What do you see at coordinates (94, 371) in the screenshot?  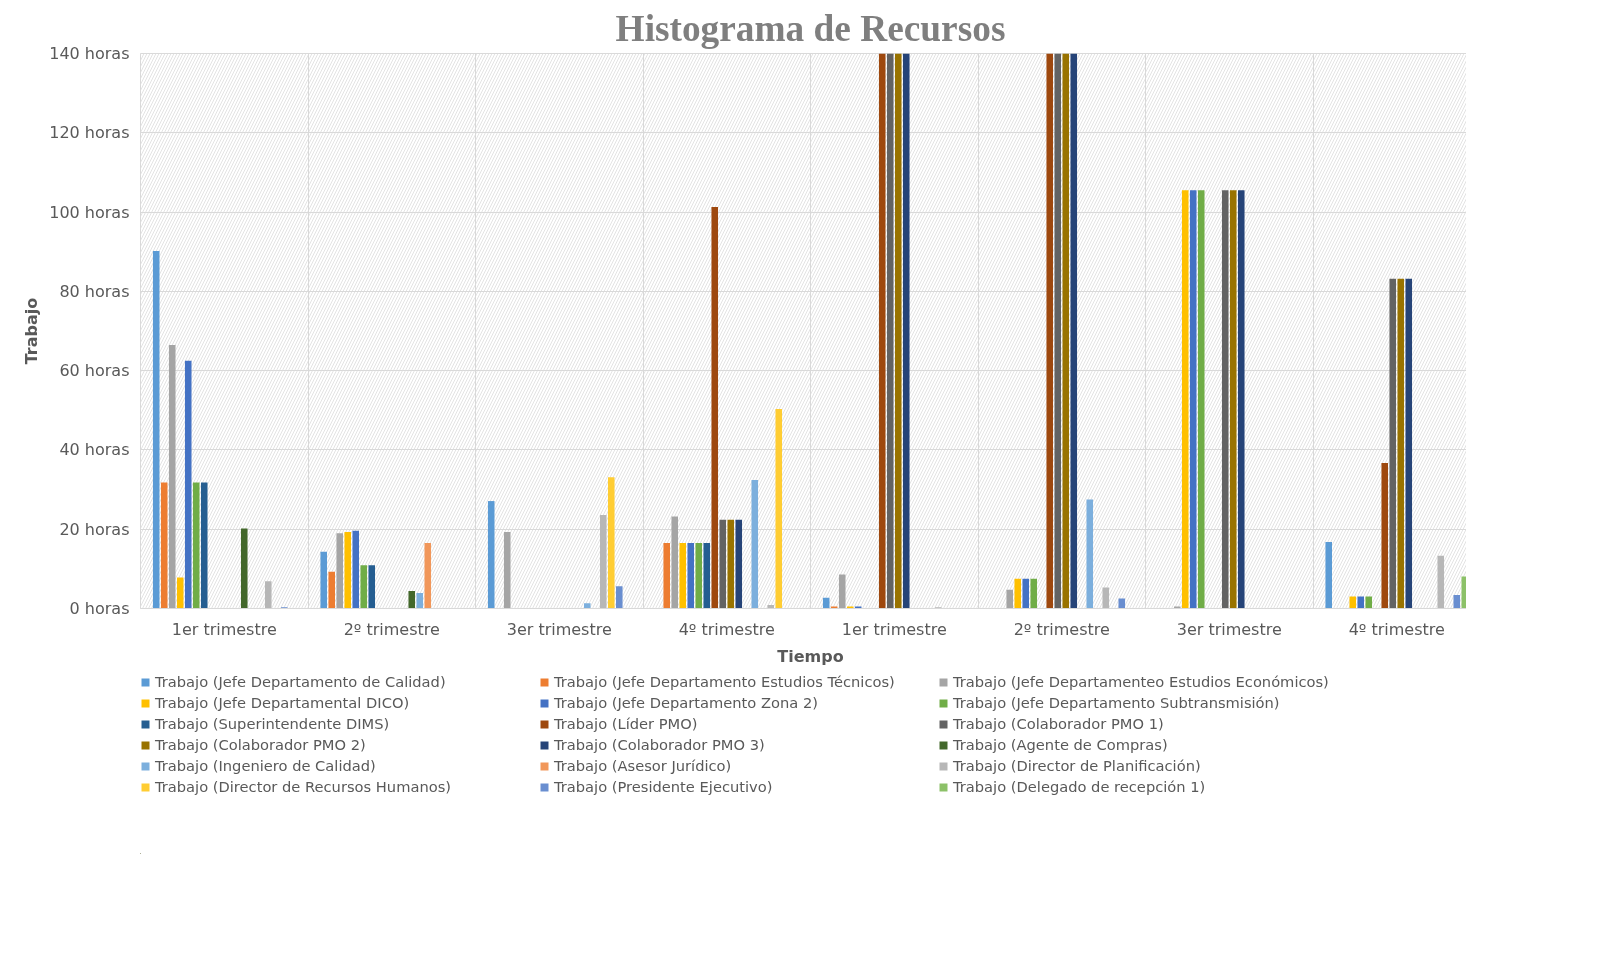 I see `y-tick-label: 60 horas` at bounding box center [94, 371].